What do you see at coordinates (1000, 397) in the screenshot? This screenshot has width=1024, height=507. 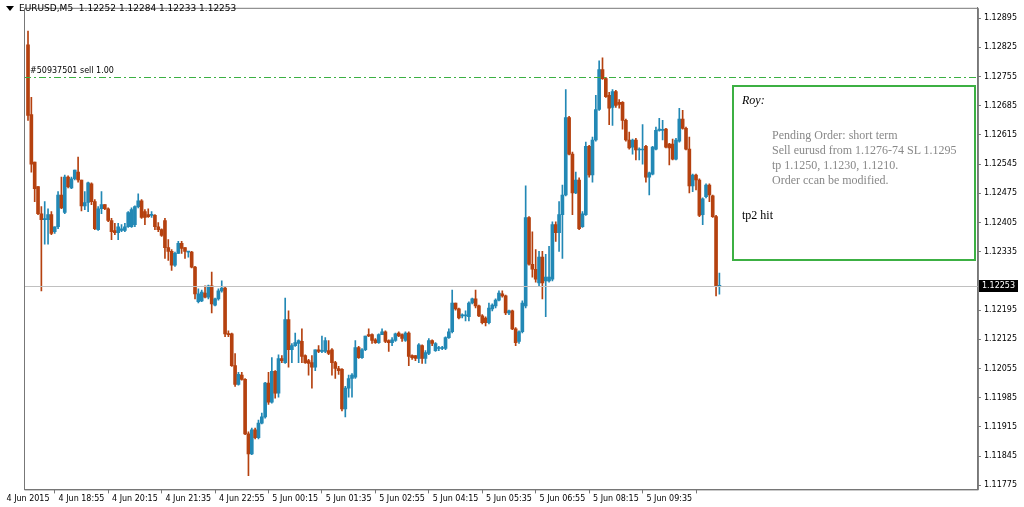 I see `y-tick-label: 1.11985` at bounding box center [1000, 397].